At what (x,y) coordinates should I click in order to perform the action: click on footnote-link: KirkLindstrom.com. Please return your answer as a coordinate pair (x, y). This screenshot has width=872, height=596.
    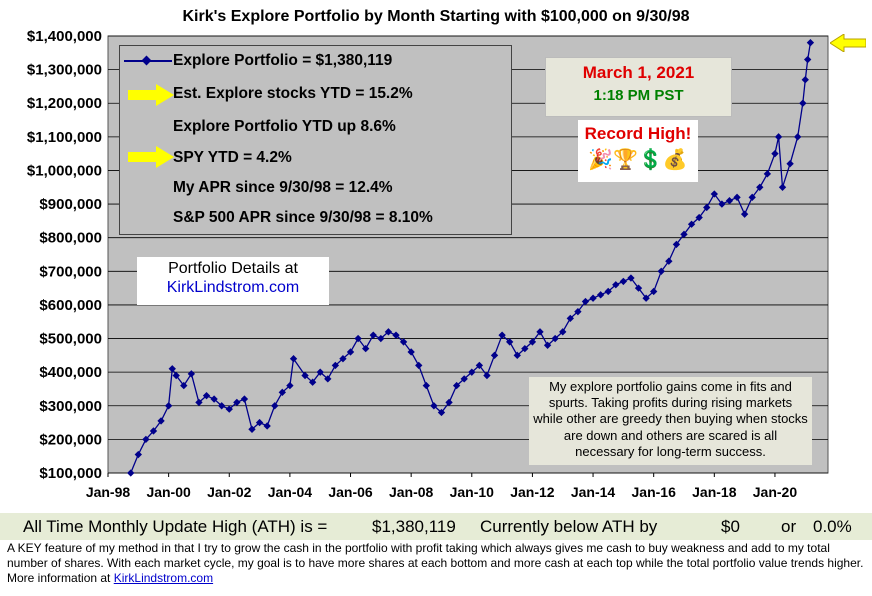
    Looking at the image, I should click on (163, 578).